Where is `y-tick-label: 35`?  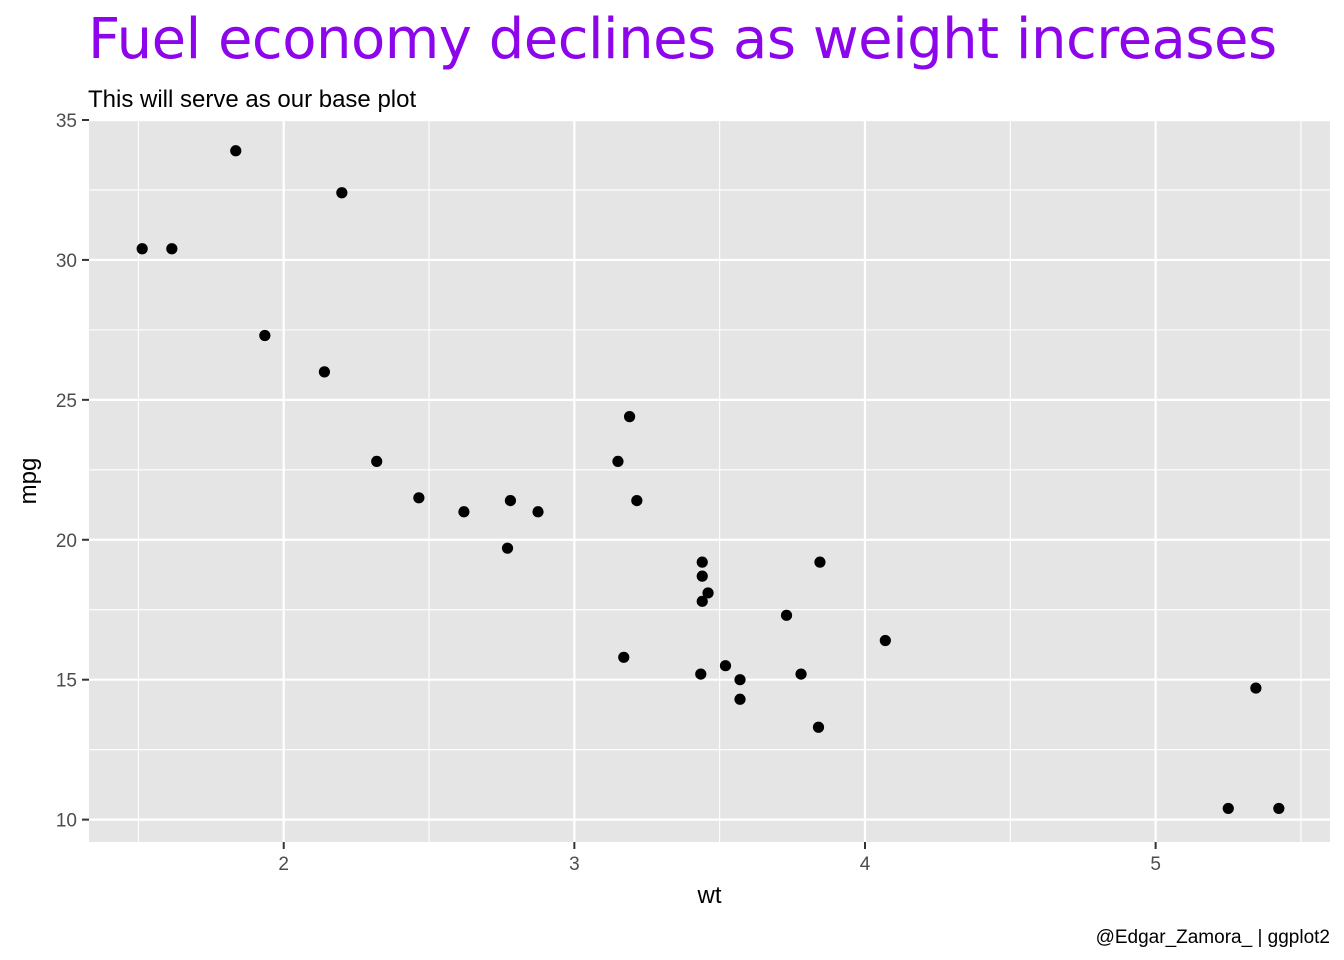 y-tick-label: 35 is located at coordinates (66, 121).